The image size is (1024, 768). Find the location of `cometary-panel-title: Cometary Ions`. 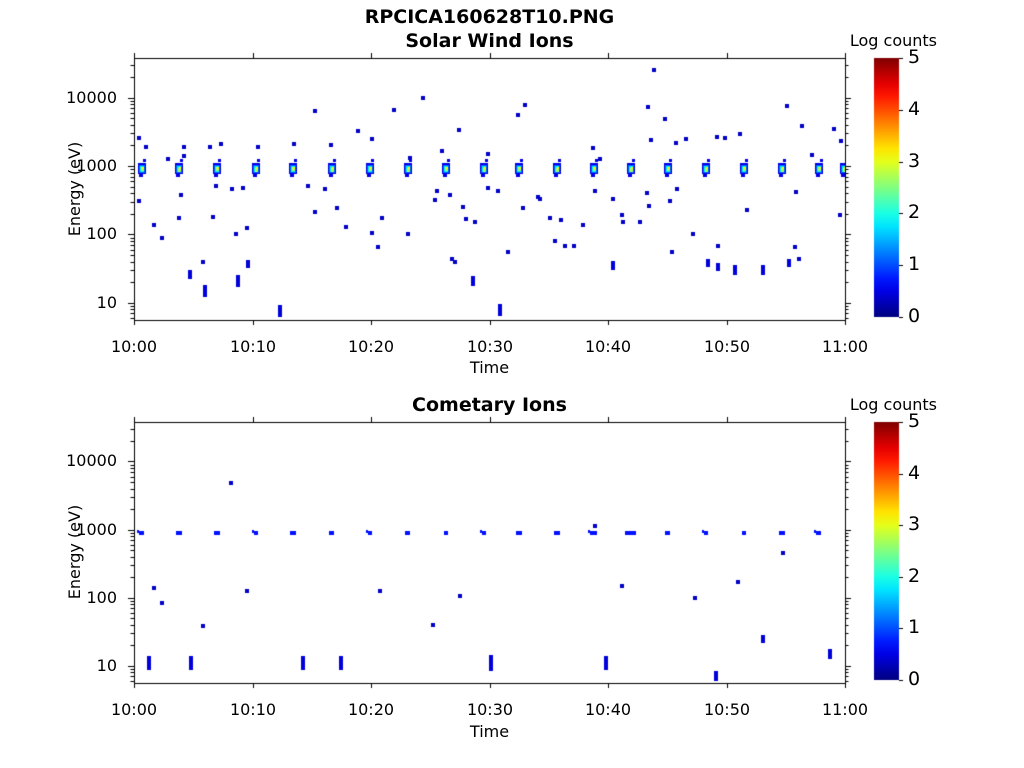

cometary-panel-title: Cometary Ions is located at coordinates (489, 405).